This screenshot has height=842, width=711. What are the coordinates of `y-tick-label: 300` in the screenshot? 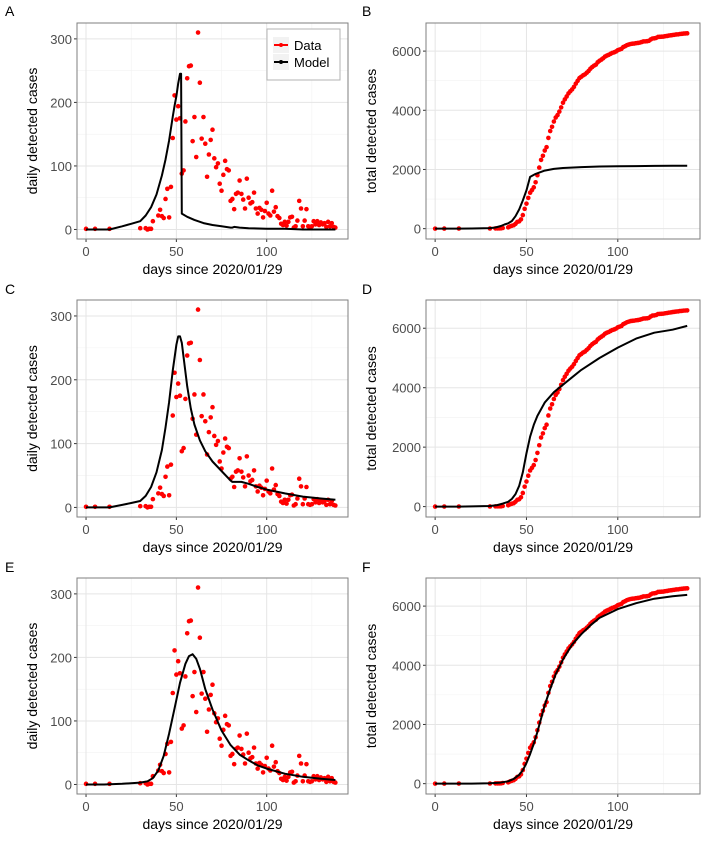 It's located at (61, 594).